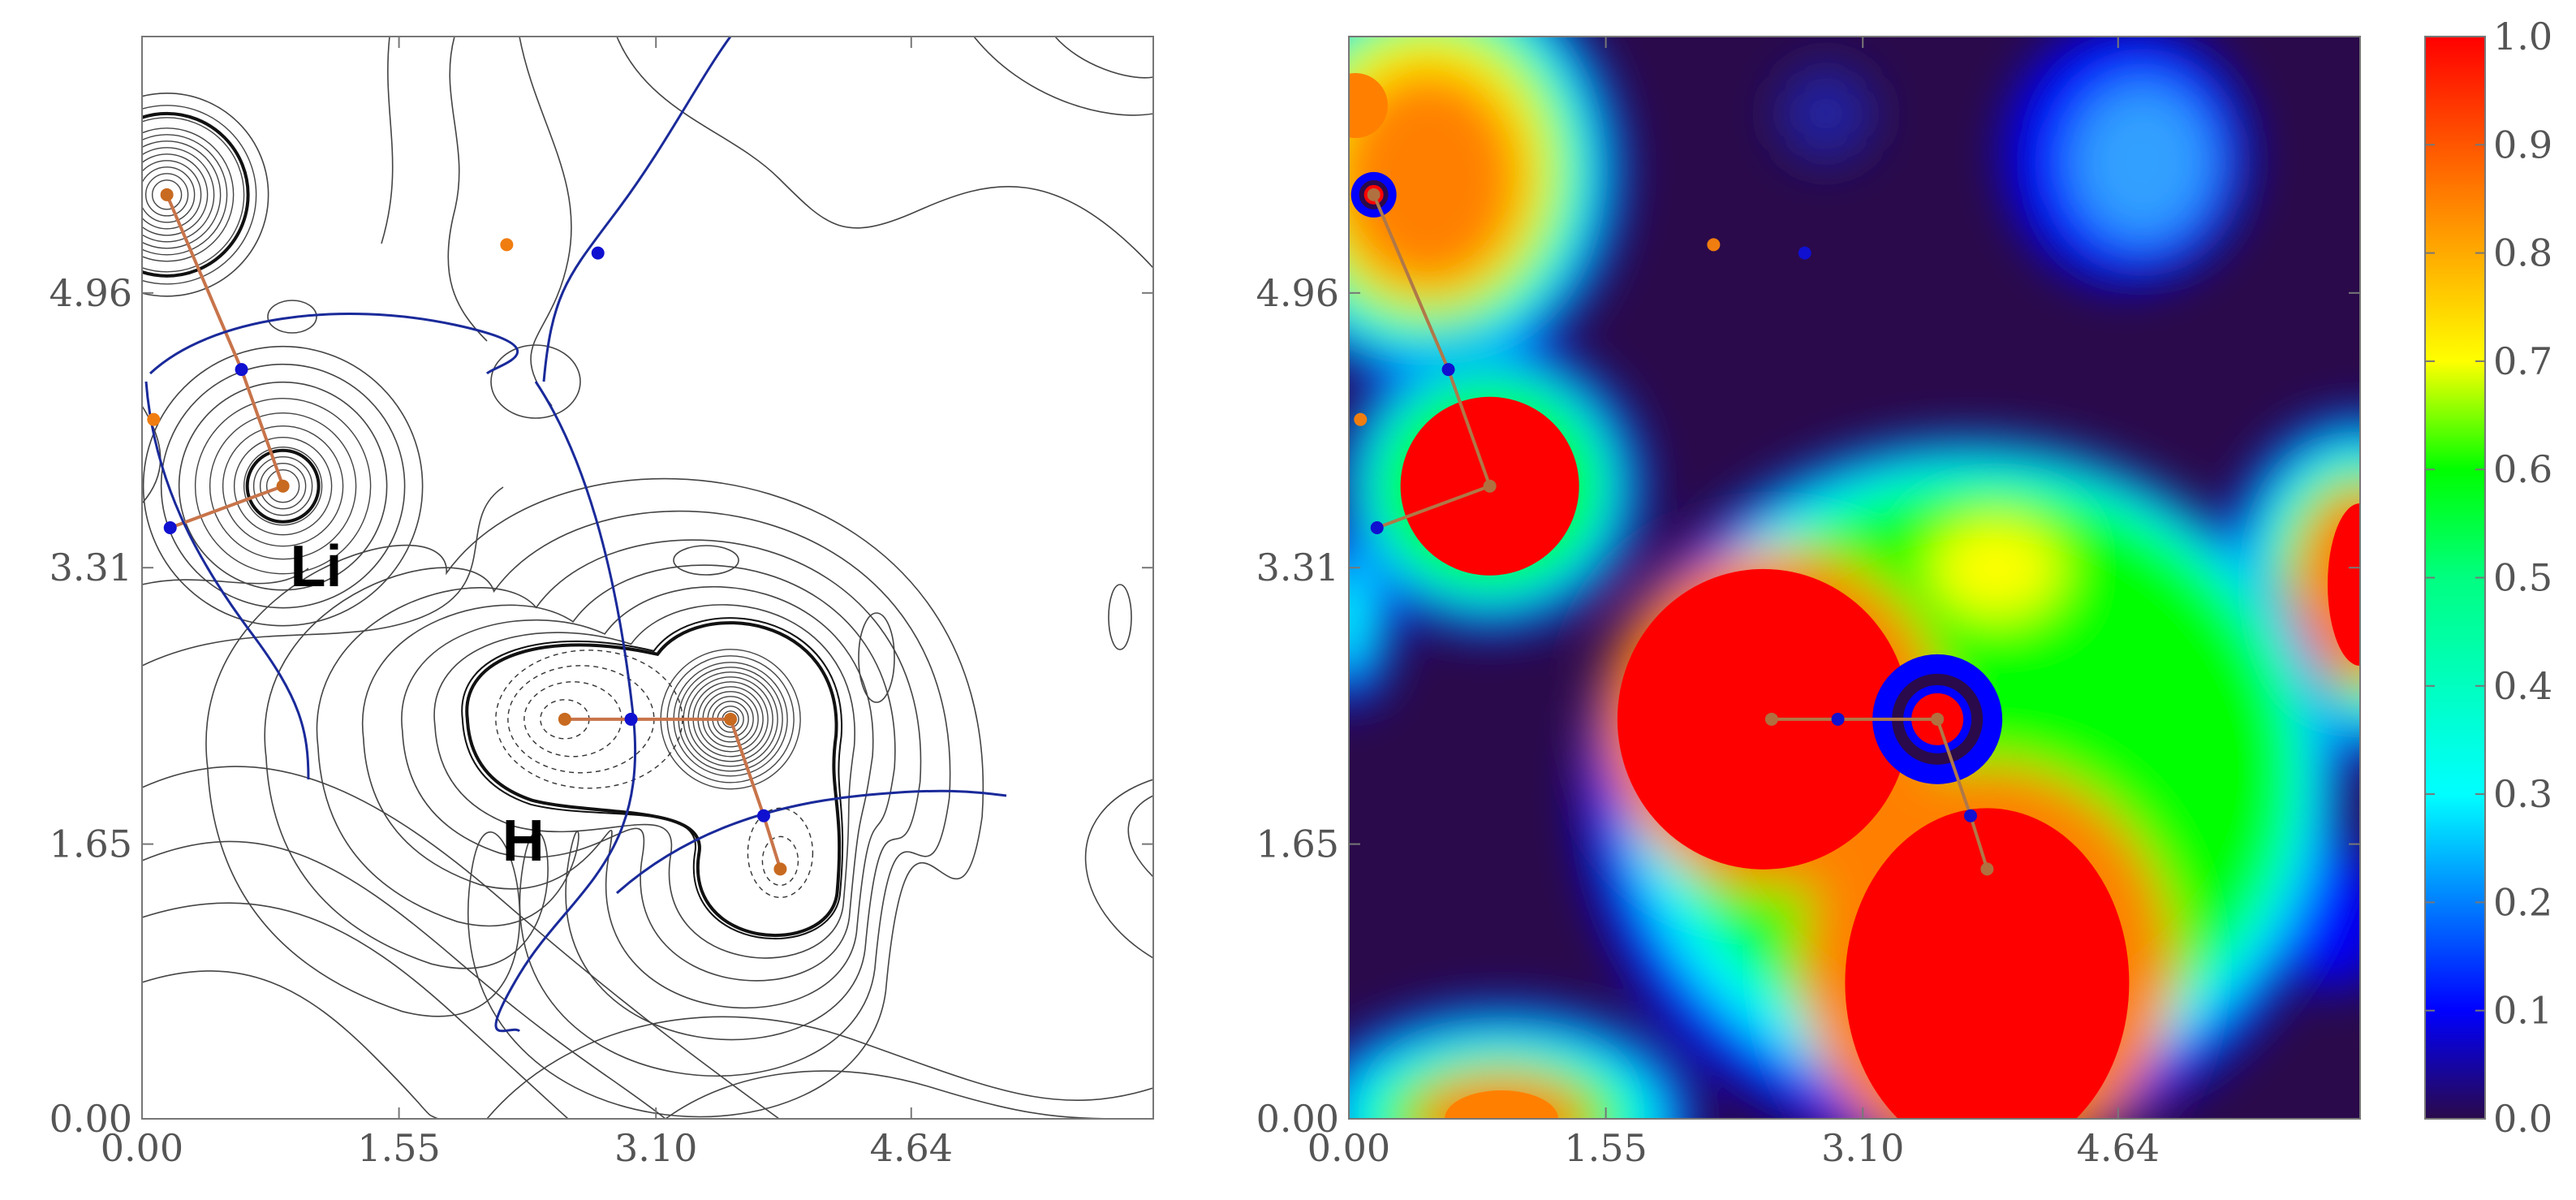 This screenshot has width=2576, height=1200. What do you see at coordinates (2523, 794) in the screenshot?
I see `colorbar-tick-label: 0.3` at bounding box center [2523, 794].